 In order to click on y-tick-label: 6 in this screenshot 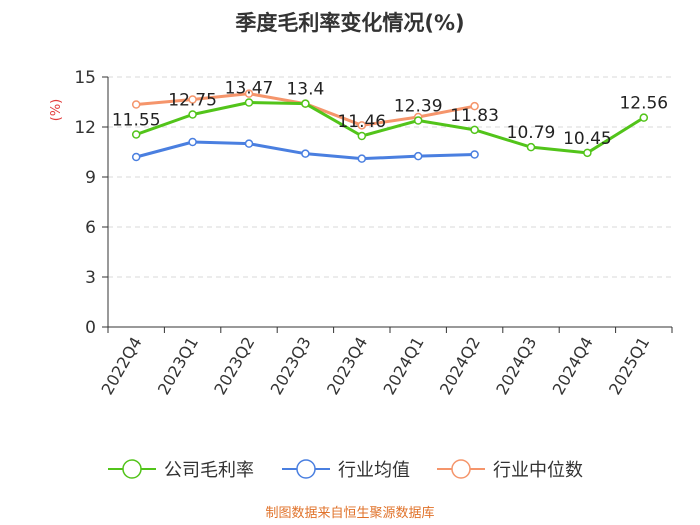, I will do `click(90, 228)`.